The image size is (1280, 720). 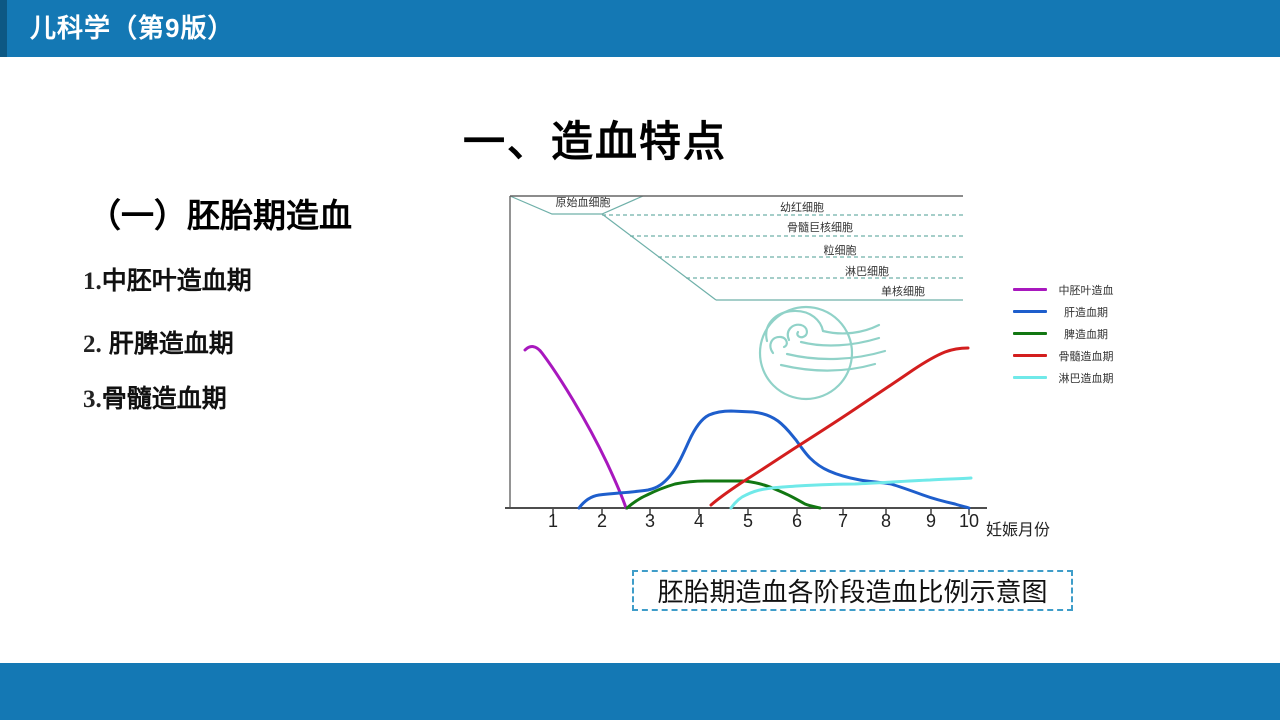 What do you see at coordinates (1086, 334) in the screenshot?
I see `legend-label: 脾造血期` at bounding box center [1086, 334].